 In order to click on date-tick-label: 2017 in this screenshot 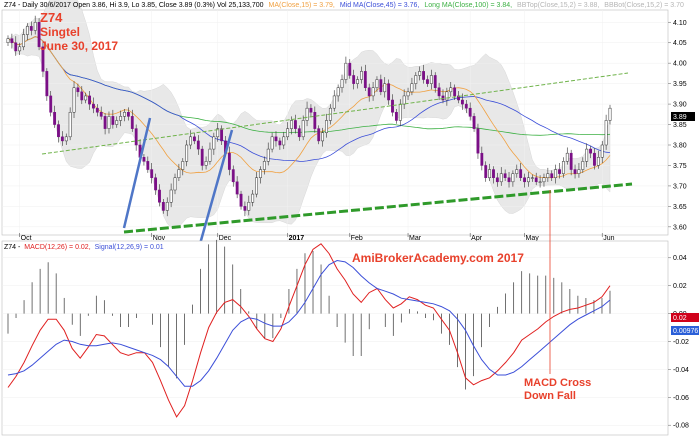, I will do `click(297, 238)`.